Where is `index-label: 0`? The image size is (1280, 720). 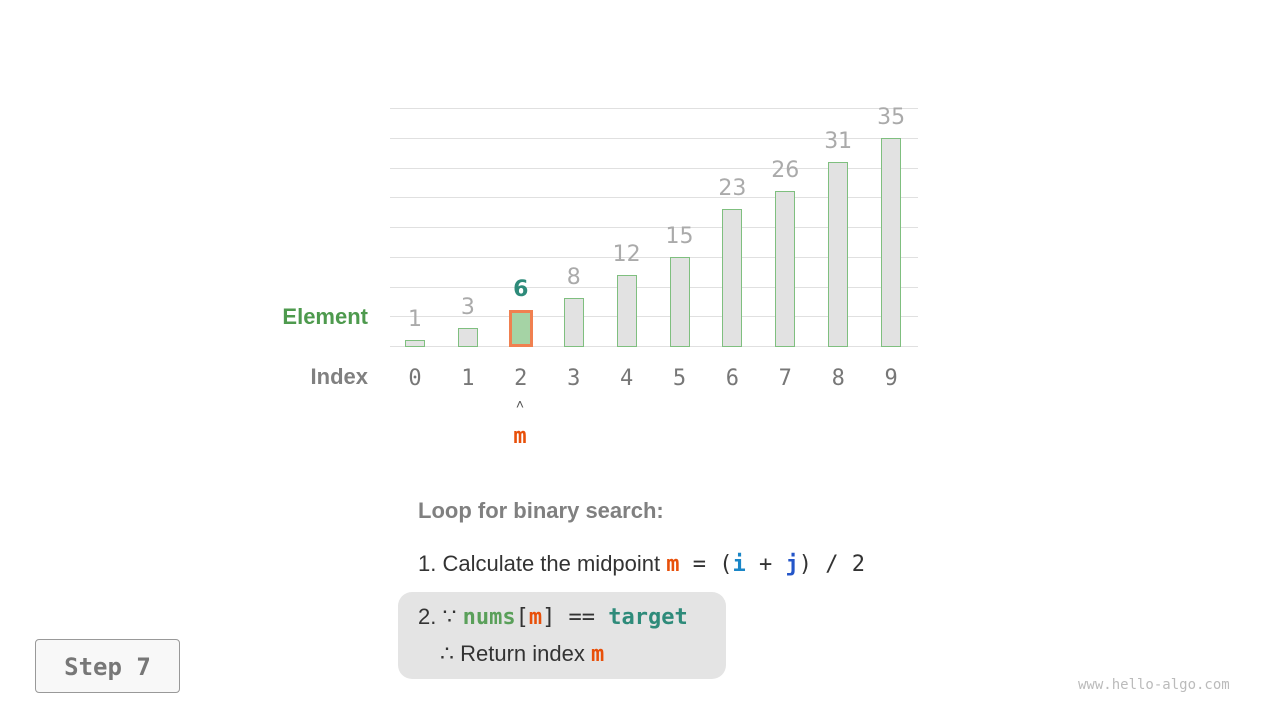 index-label: 0 is located at coordinates (415, 378).